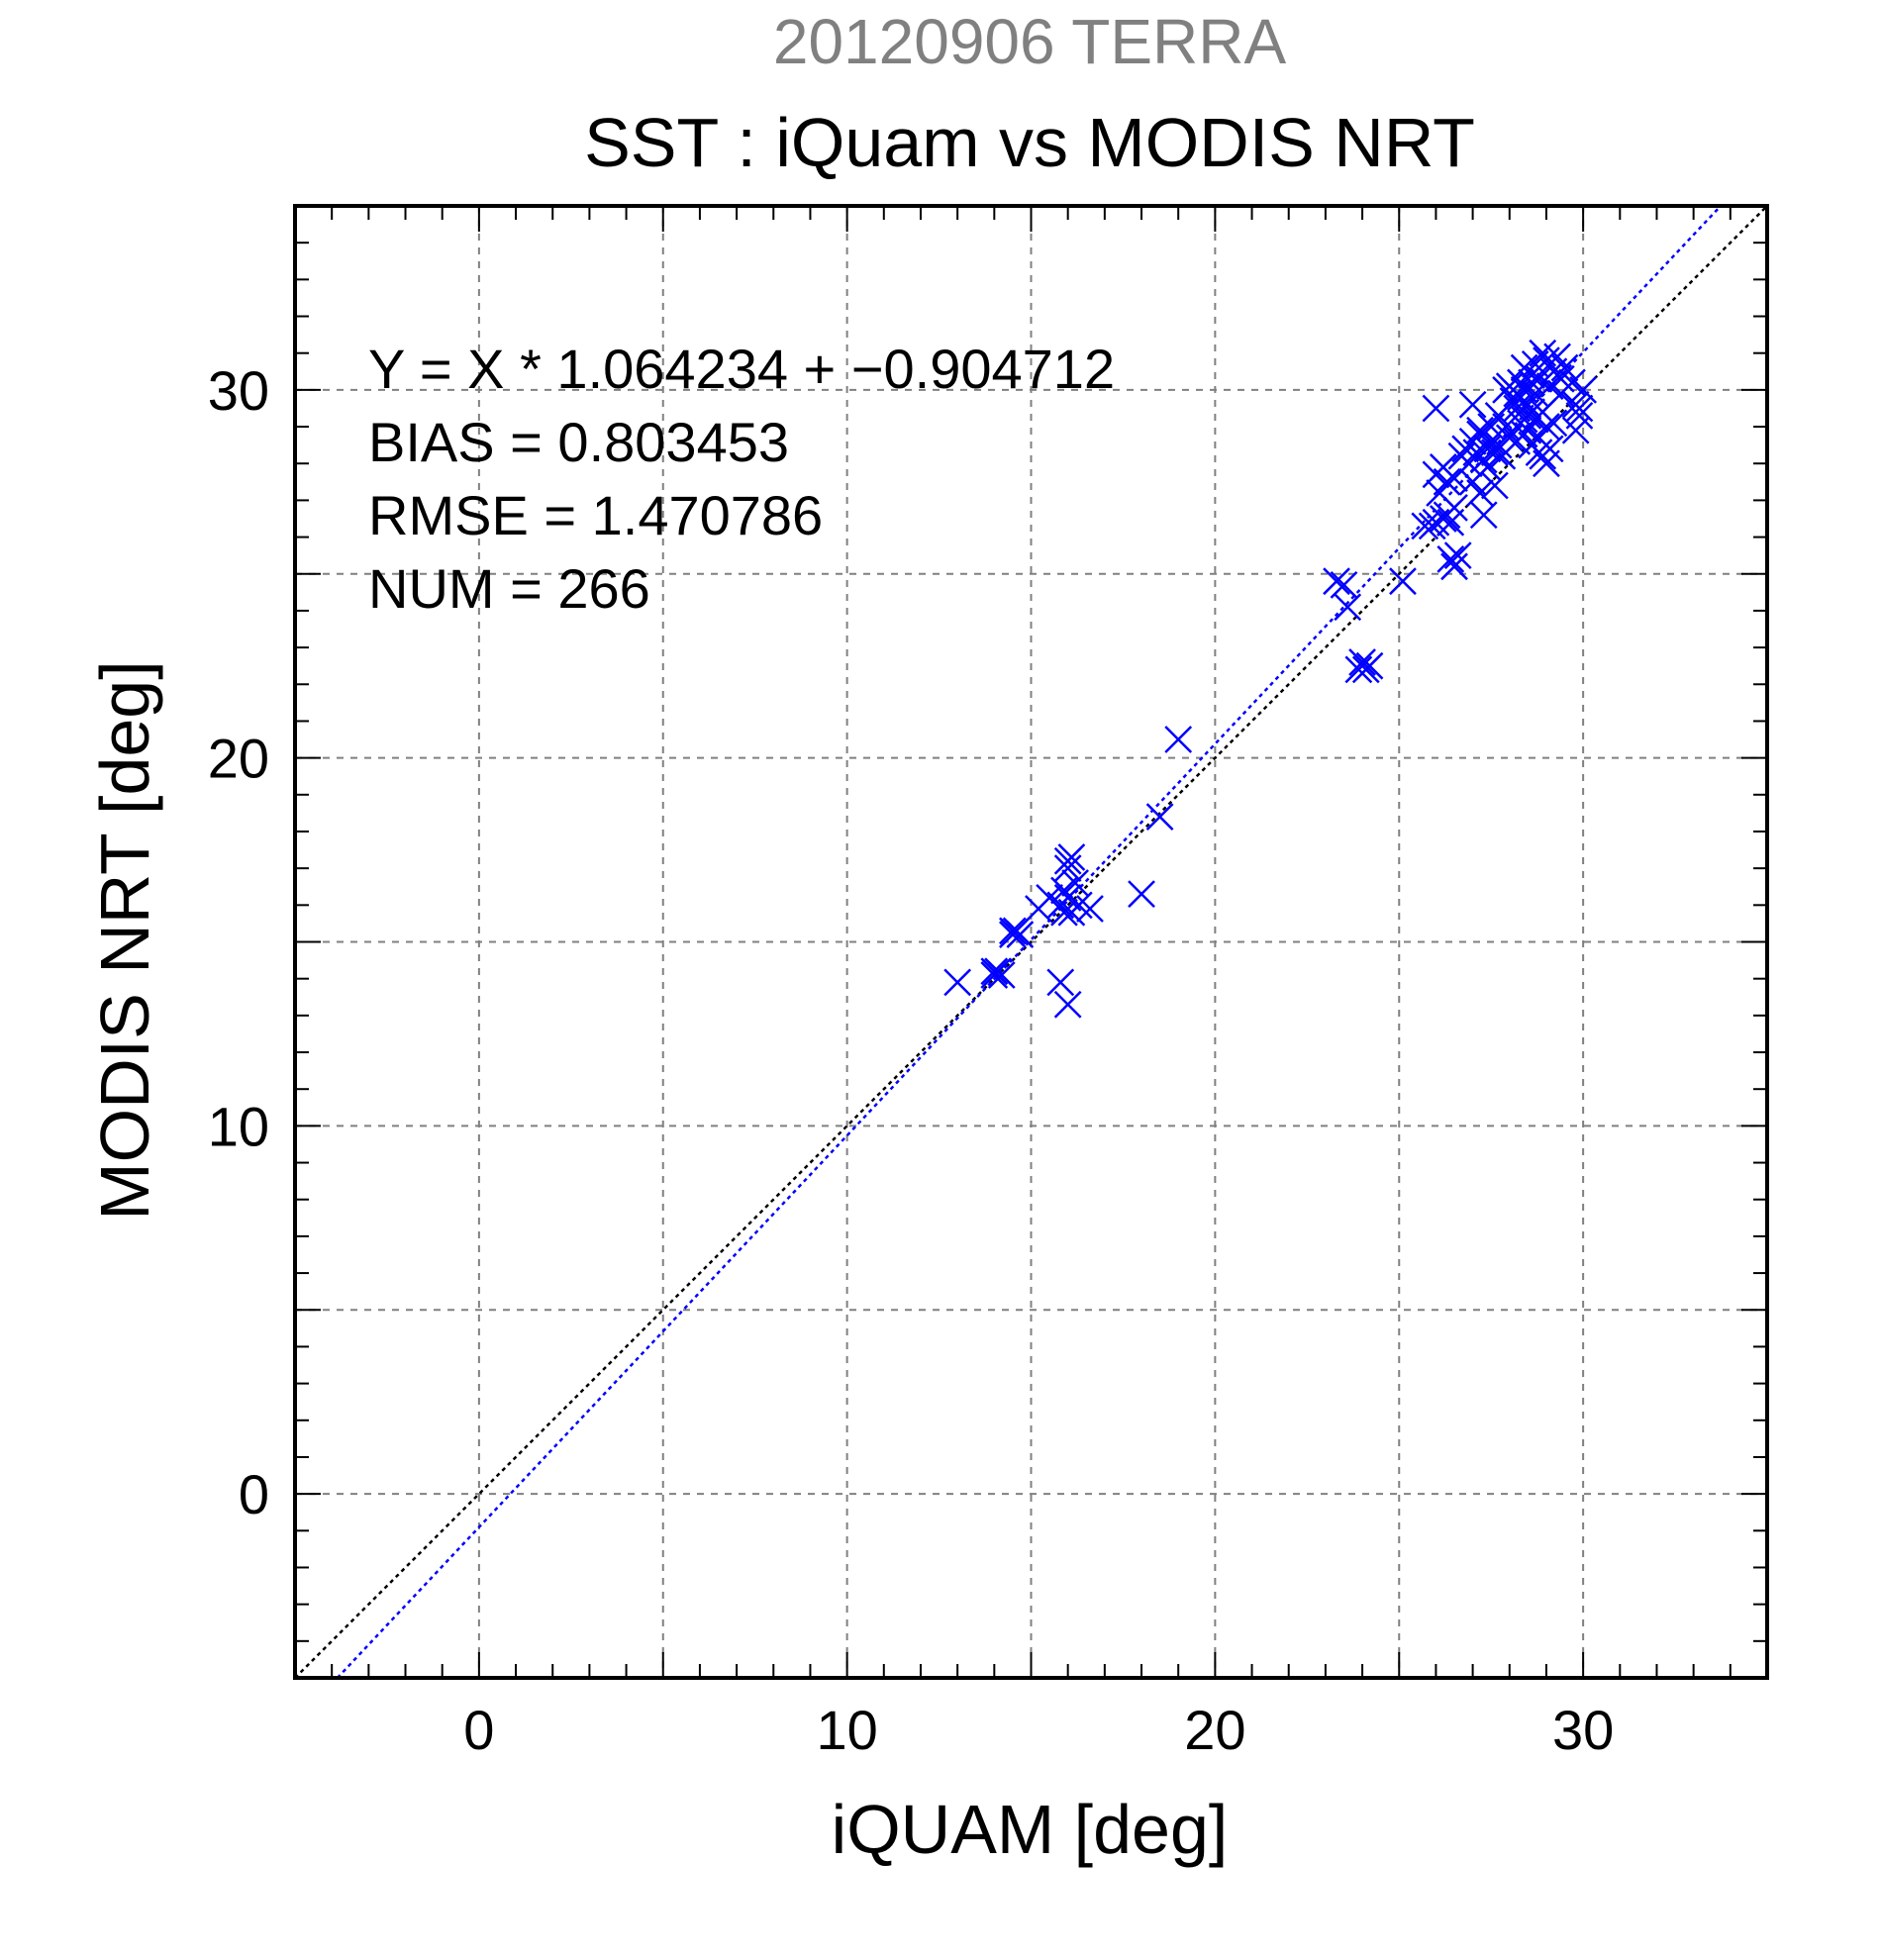  What do you see at coordinates (509, 588) in the screenshot?
I see `num-text: NUM = 266` at bounding box center [509, 588].